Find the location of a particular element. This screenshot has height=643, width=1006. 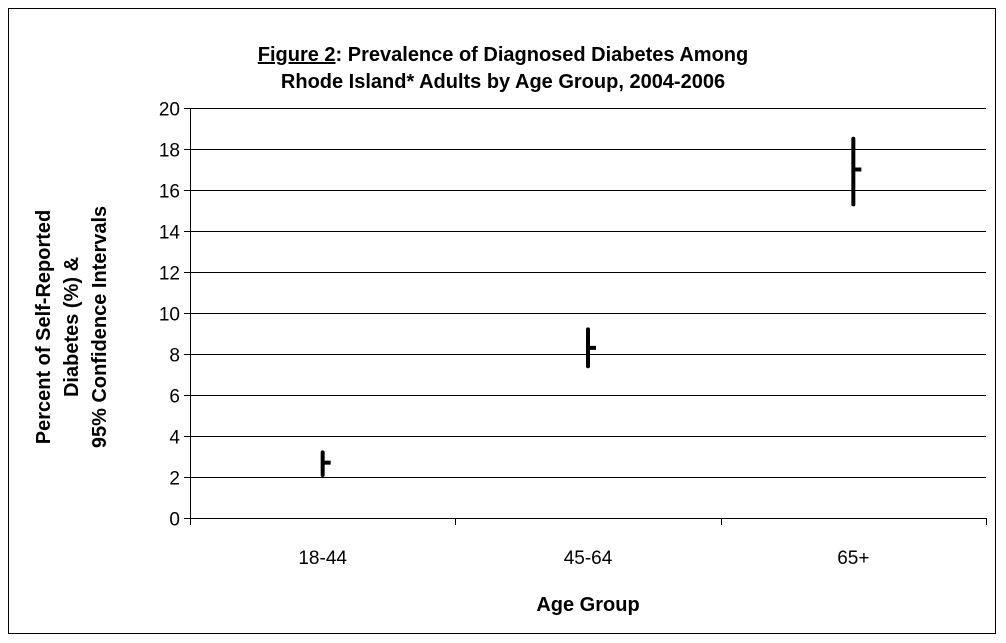

x-axis-label: Age Group is located at coordinates (588, 605).